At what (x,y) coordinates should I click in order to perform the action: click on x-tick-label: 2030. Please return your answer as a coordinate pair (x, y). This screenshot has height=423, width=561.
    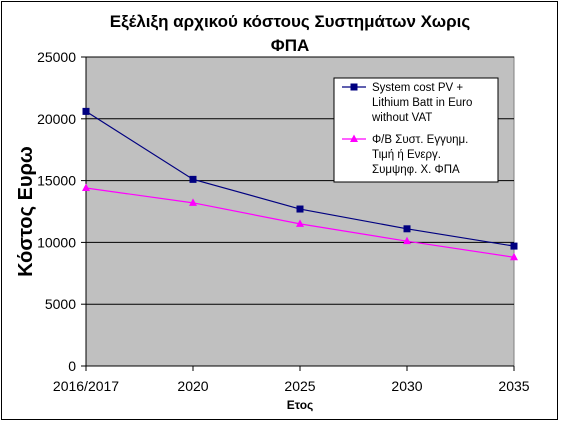
    Looking at the image, I should click on (406, 386).